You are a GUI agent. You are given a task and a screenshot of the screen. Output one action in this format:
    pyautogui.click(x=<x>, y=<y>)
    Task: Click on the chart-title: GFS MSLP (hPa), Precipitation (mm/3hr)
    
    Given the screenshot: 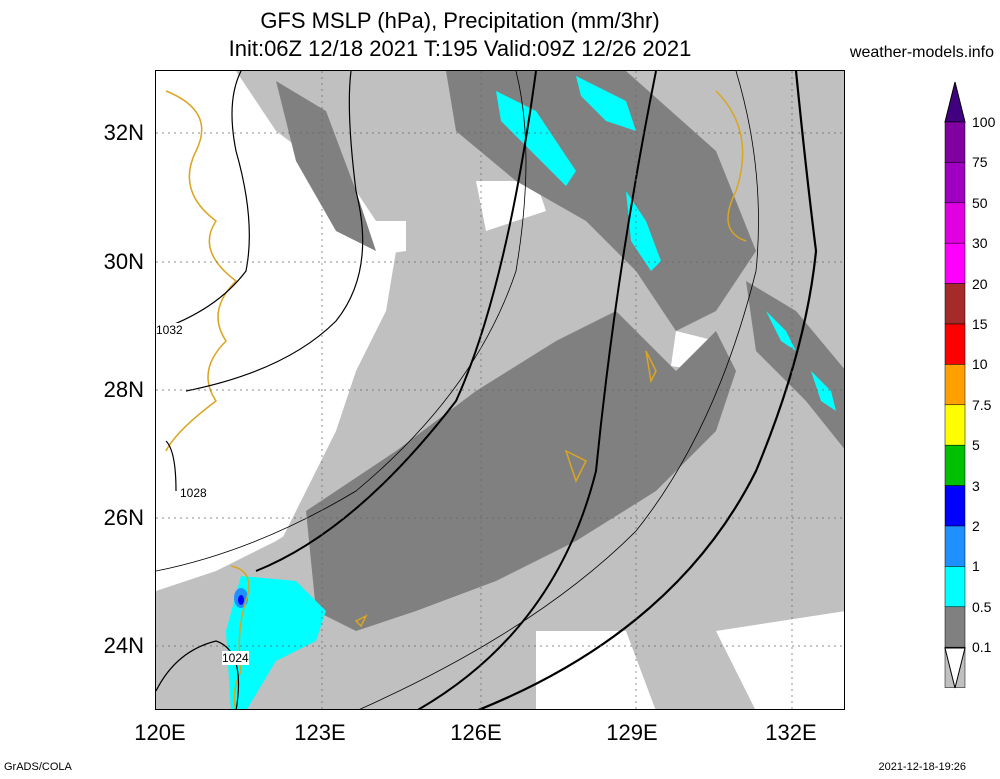 What is the action you would take?
    pyautogui.click(x=460, y=20)
    